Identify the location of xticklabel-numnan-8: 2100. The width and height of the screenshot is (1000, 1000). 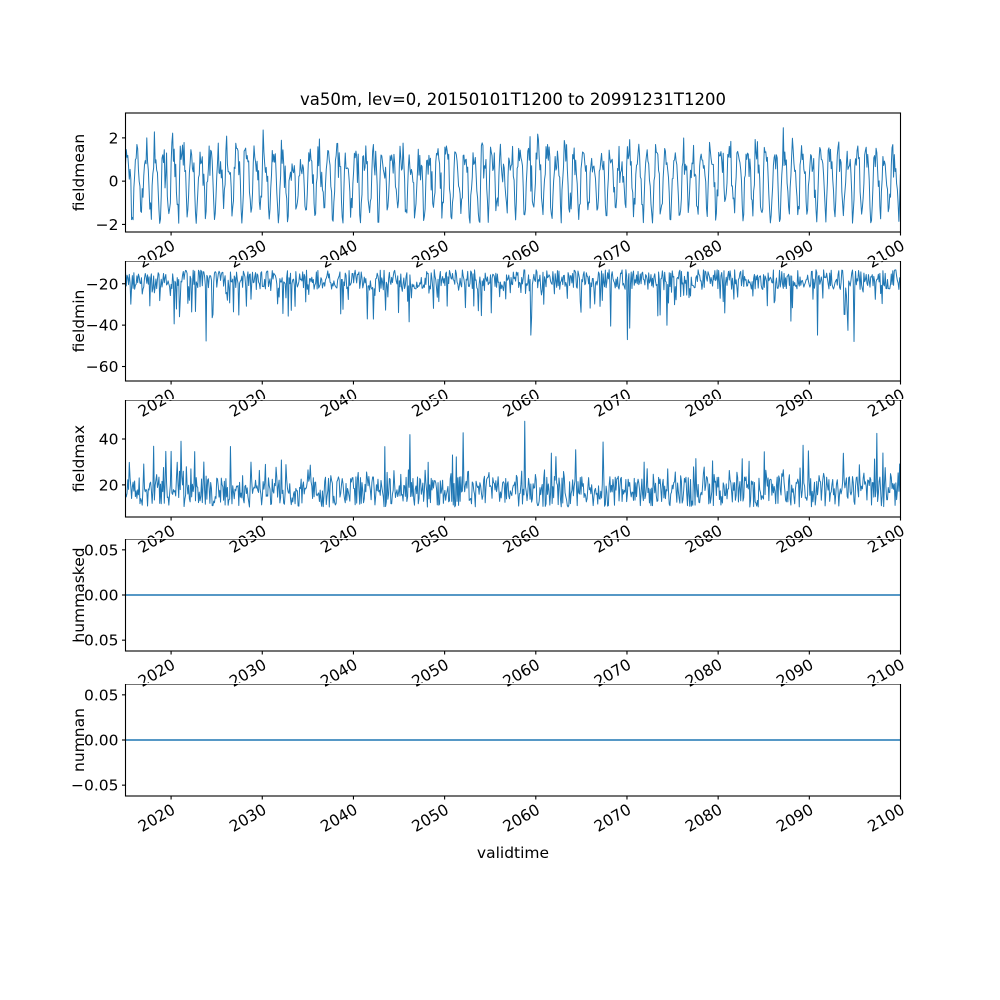
(886, 818).